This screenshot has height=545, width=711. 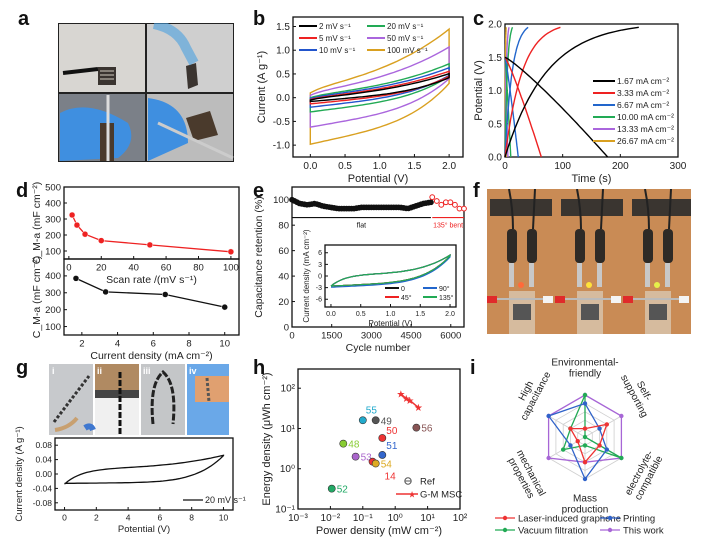 I want to click on condition-label: 135° bent, so click(x=448, y=226).